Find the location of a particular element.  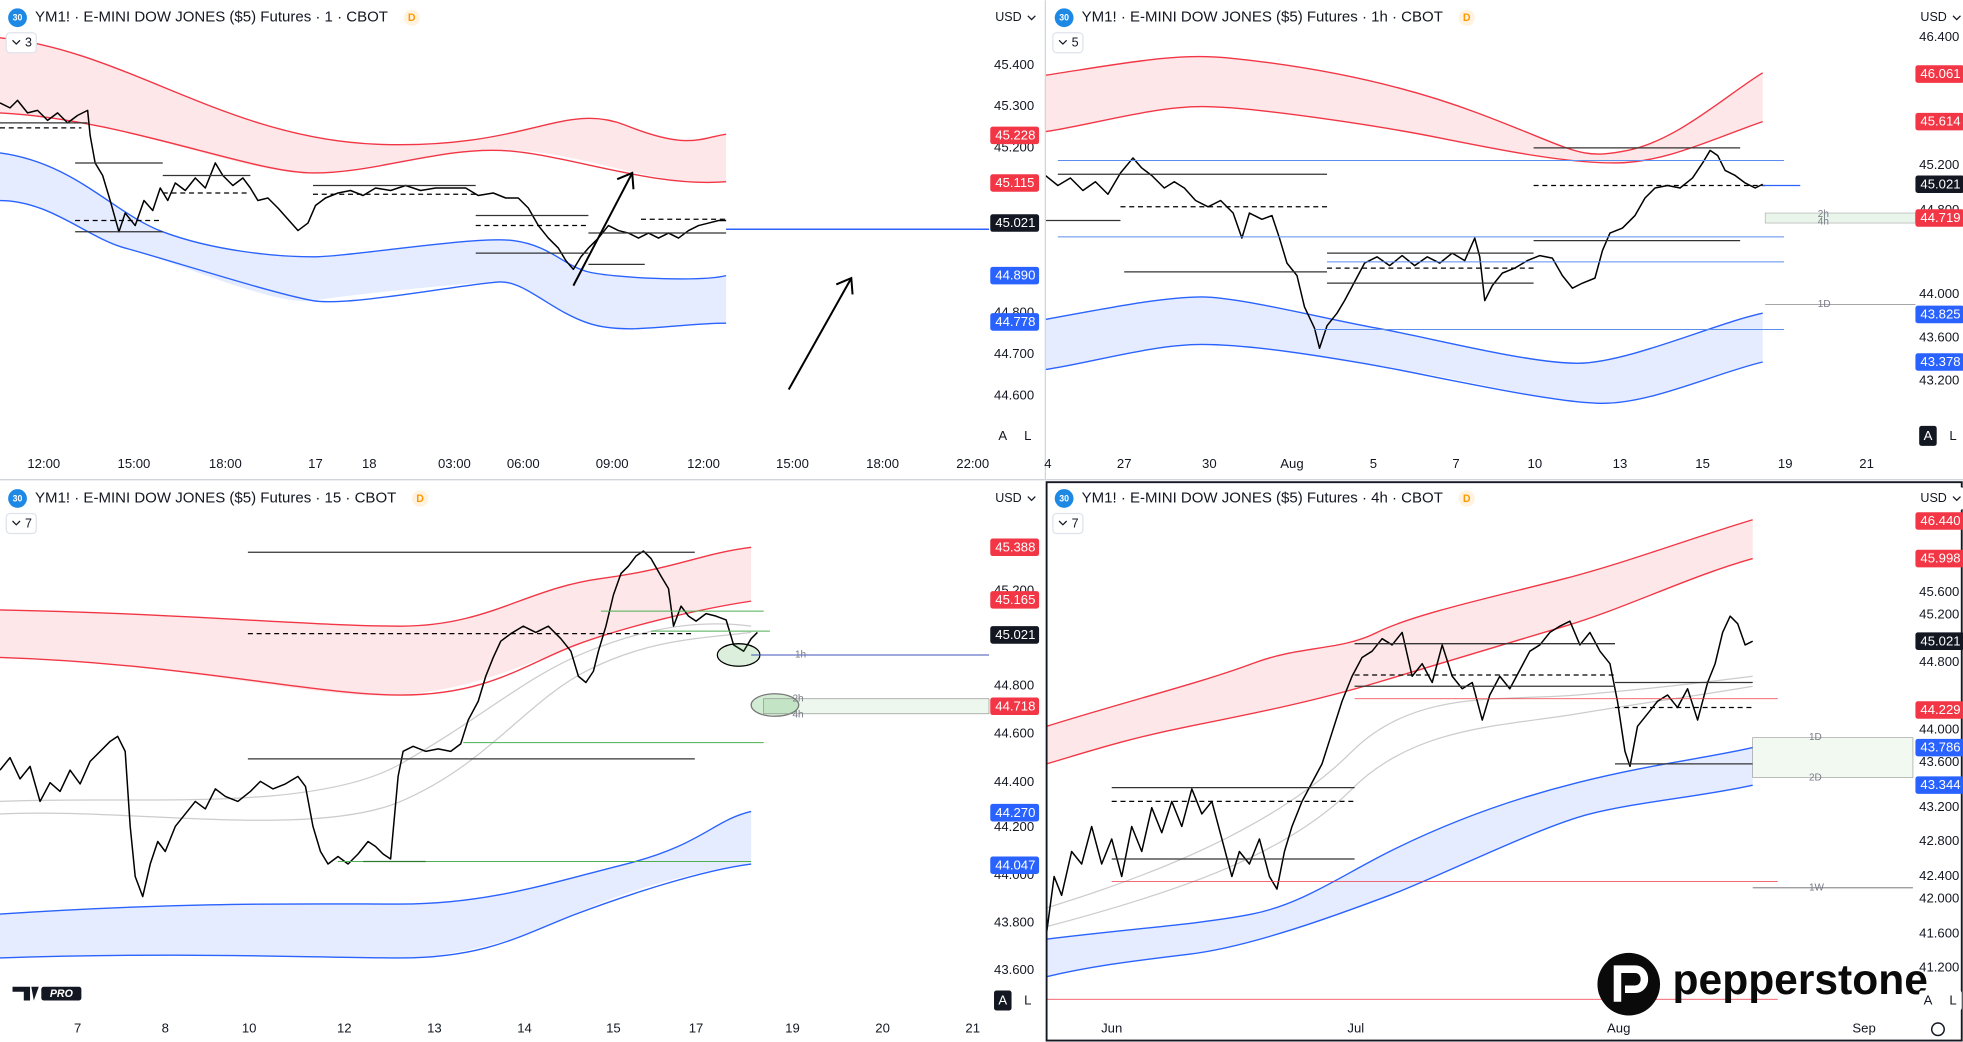

time-axis-label: 12:00 is located at coordinates (703, 463).